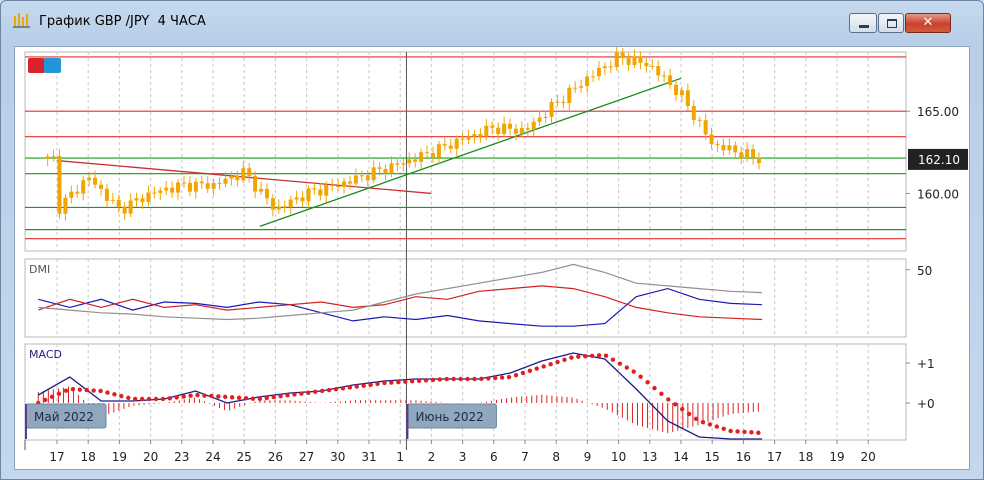 Image resolution: width=984 pixels, height=480 pixels. Describe the element at coordinates (432, 457) in the screenshot. I see `x-tick-label: 2` at that location.